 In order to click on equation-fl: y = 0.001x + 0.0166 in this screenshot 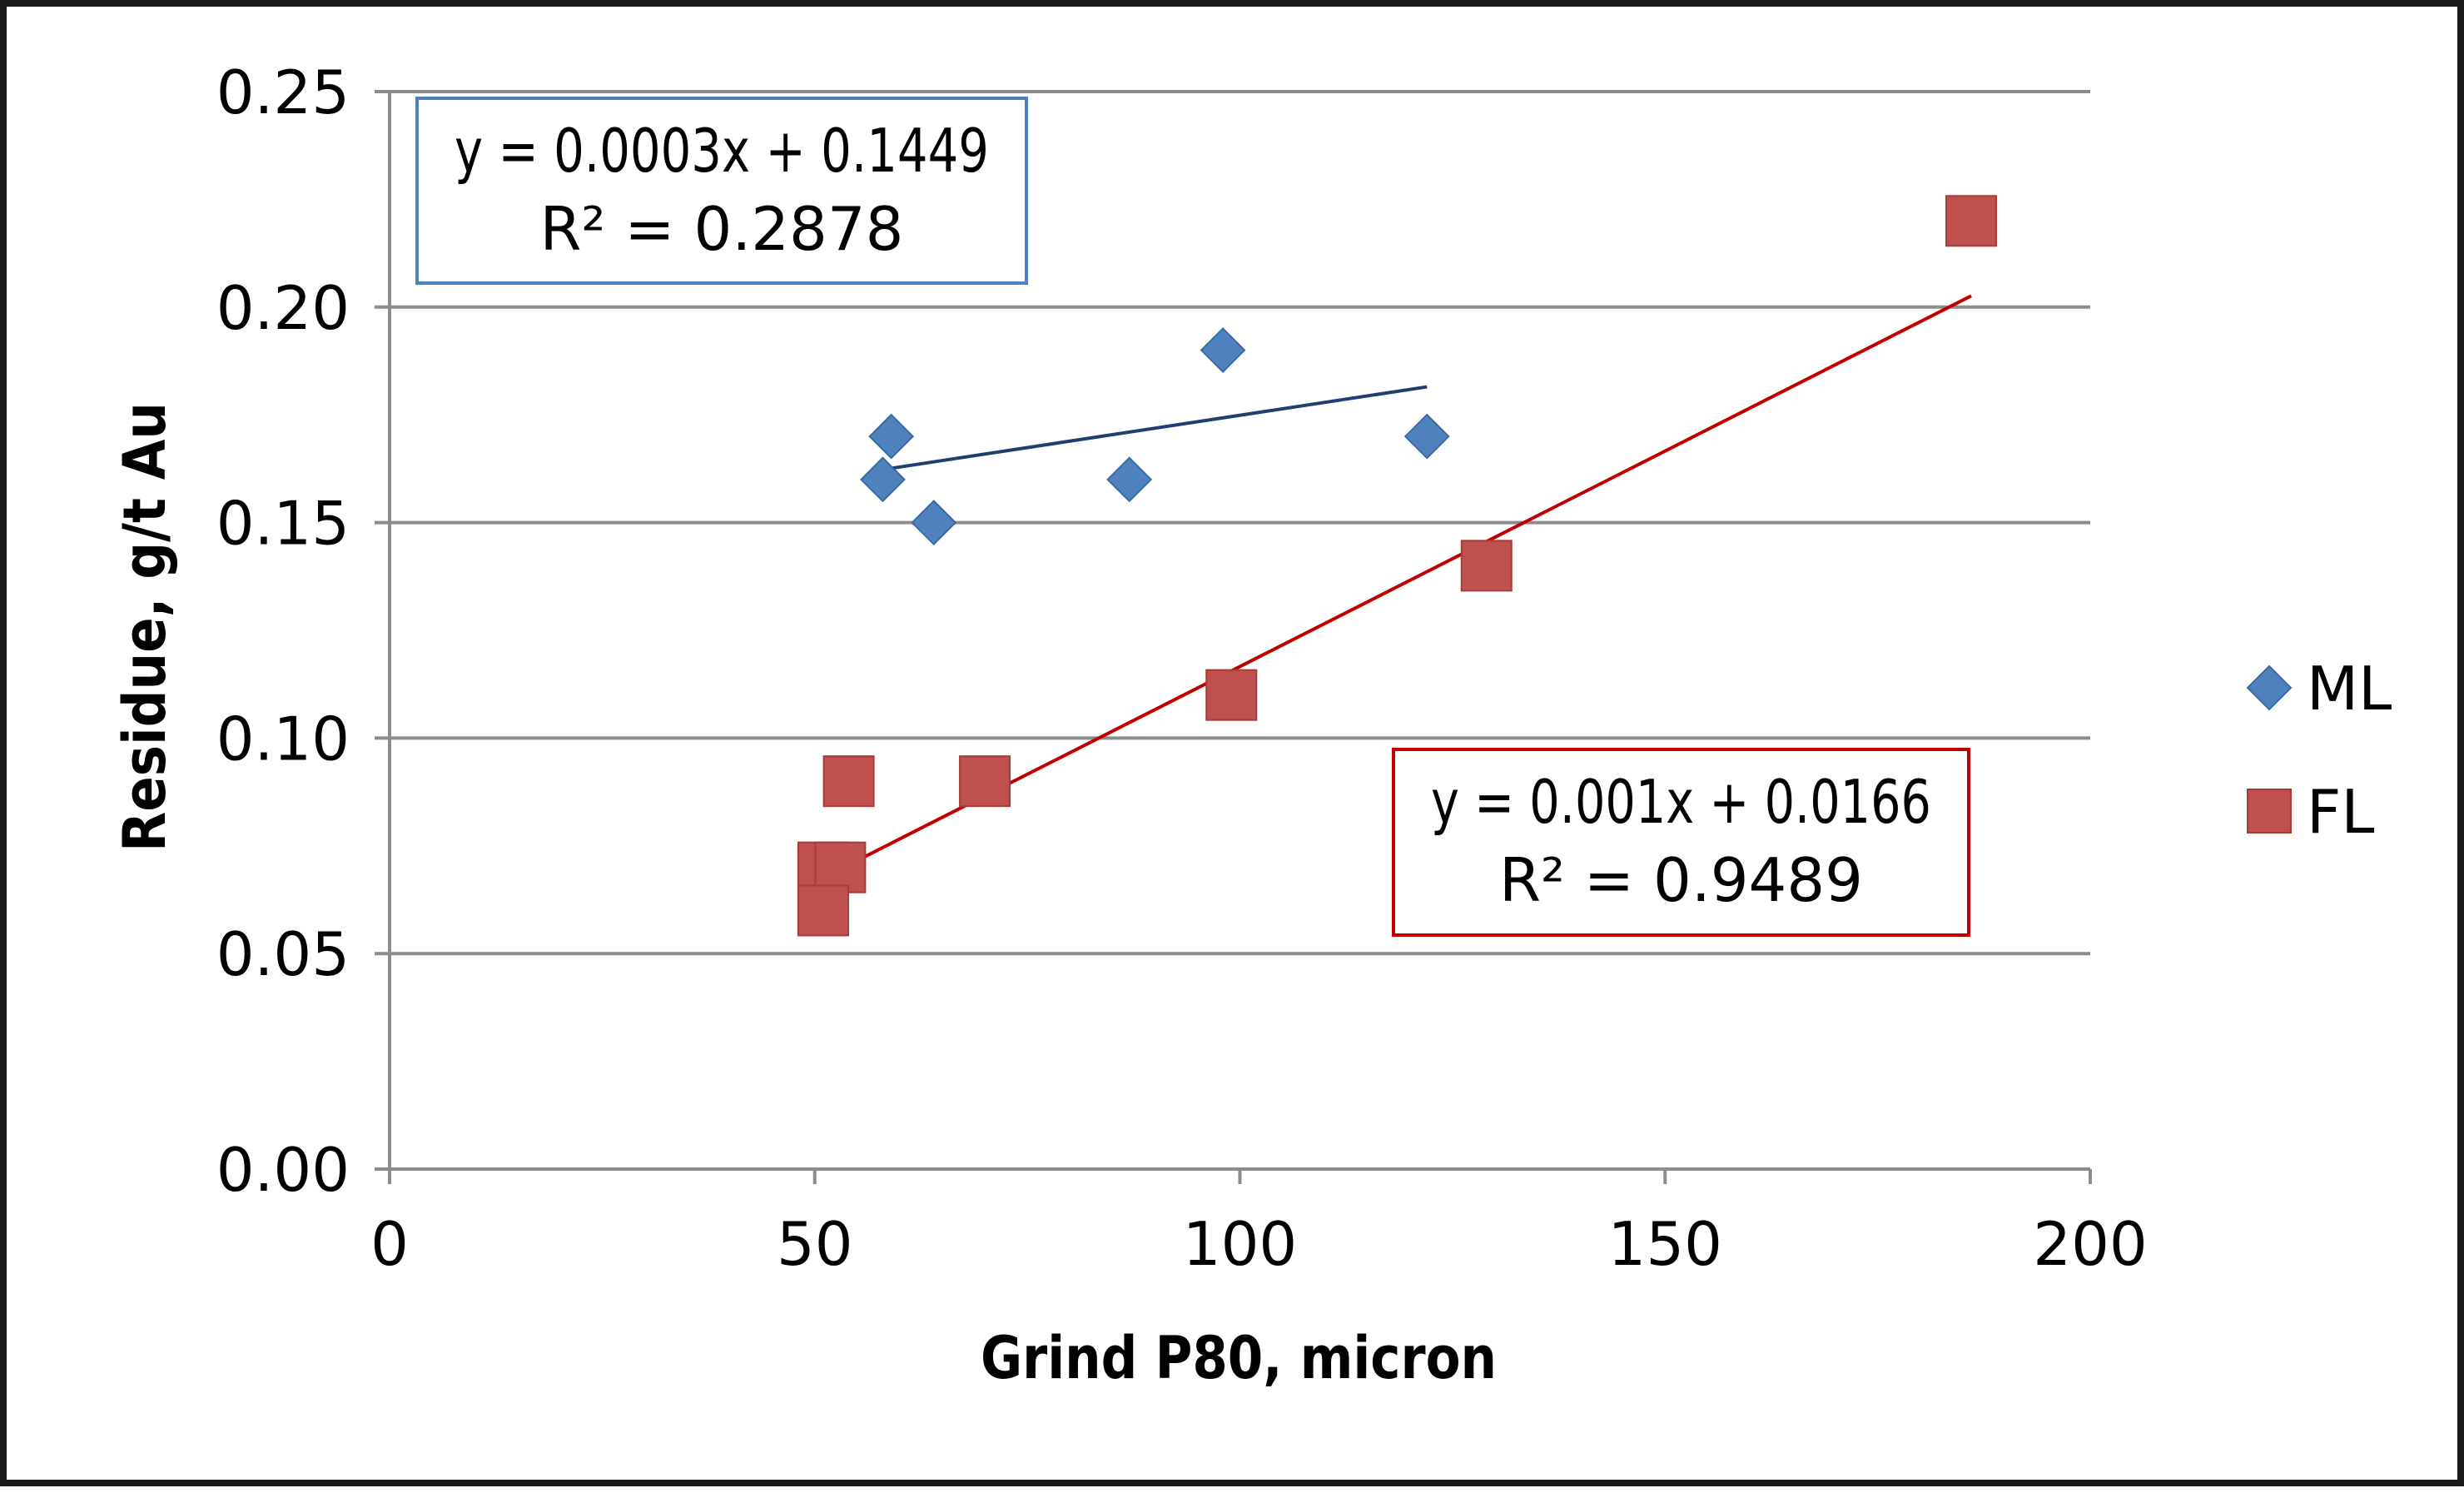, I will do `click(1681, 802)`.